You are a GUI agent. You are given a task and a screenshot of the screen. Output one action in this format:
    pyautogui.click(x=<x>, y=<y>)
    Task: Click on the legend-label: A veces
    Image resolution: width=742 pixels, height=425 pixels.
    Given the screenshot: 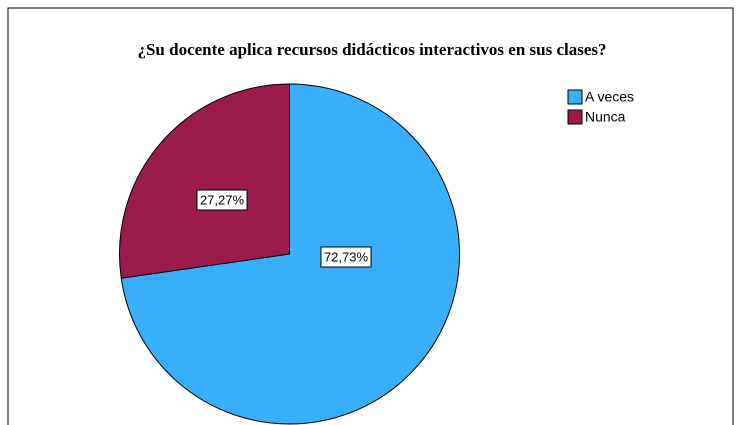 What is the action you would take?
    pyautogui.click(x=609, y=97)
    